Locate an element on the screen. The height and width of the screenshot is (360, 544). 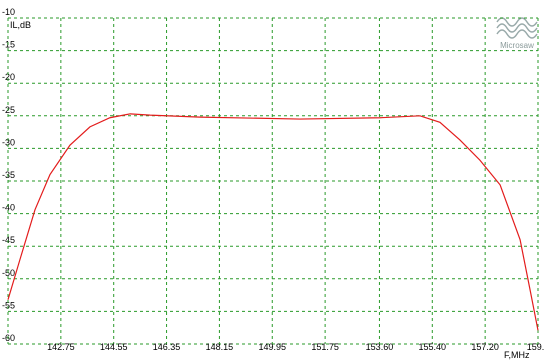
x-tick-label: 157.20 is located at coordinates (485, 347).